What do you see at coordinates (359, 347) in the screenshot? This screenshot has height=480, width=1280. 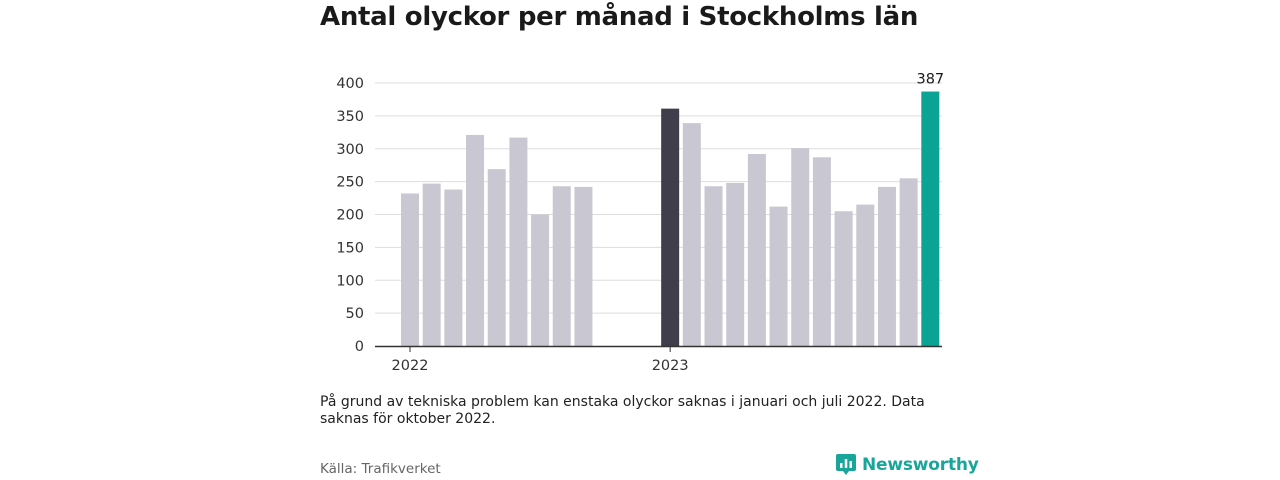 I see `y-tick-label: 0` at bounding box center [359, 347].